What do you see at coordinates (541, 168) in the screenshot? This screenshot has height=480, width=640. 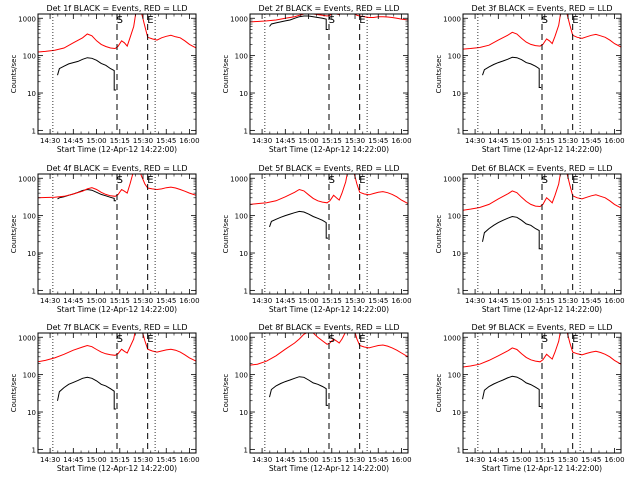 I see `panel-title: Det 6f BLACK = Events, RED = LLD` at bounding box center [541, 168].